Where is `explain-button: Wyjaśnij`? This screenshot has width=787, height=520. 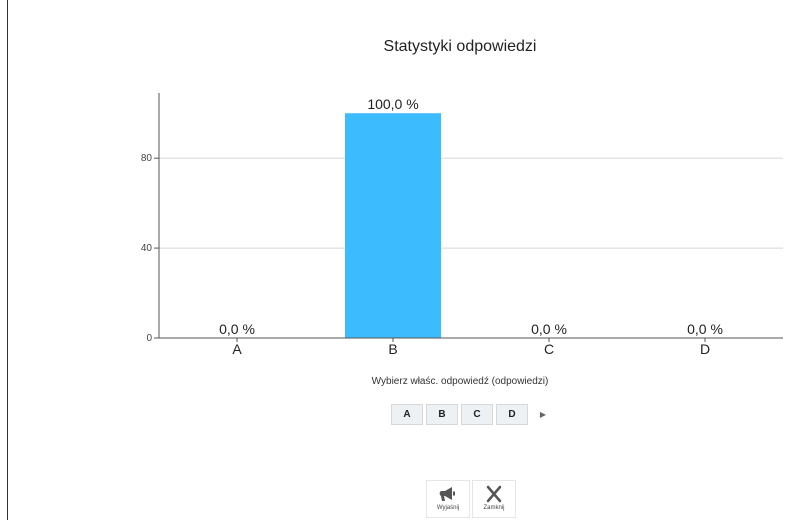 explain-button: Wyjaśnij is located at coordinates (448, 499).